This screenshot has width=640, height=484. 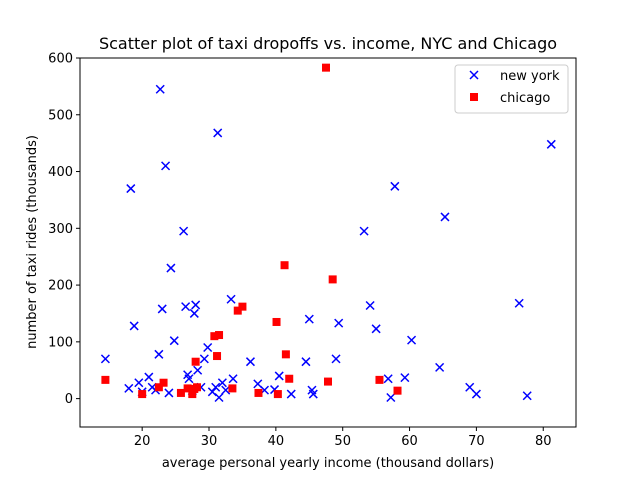 I want to click on y-tick-label: 0, so click(x=69, y=399).